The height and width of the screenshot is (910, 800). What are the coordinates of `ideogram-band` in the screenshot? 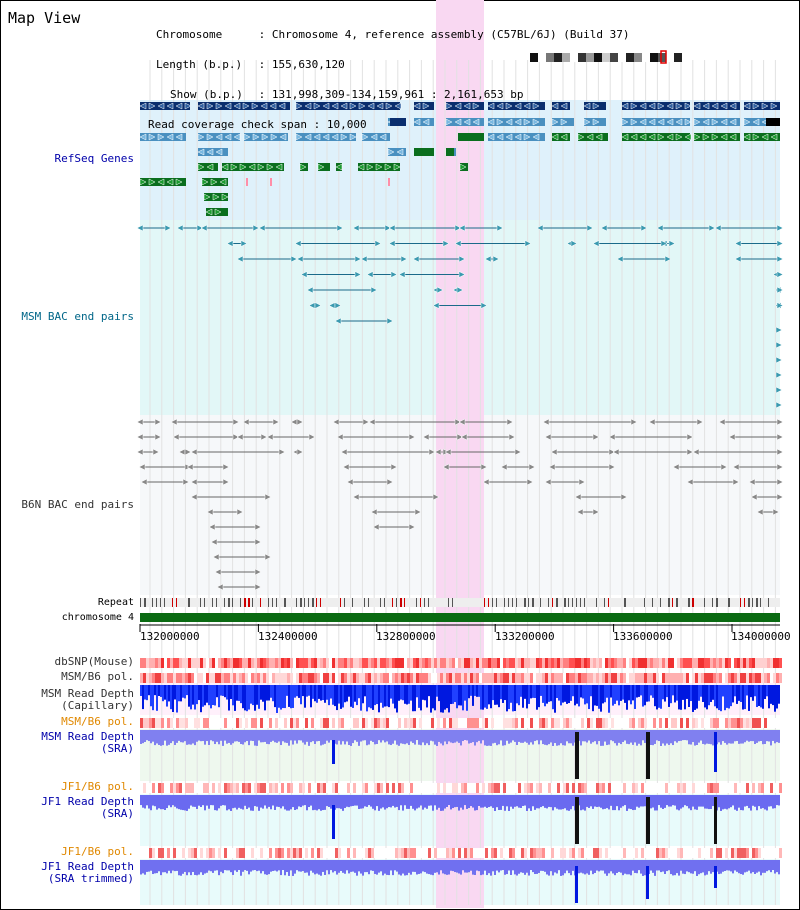 It's located at (638, 57).